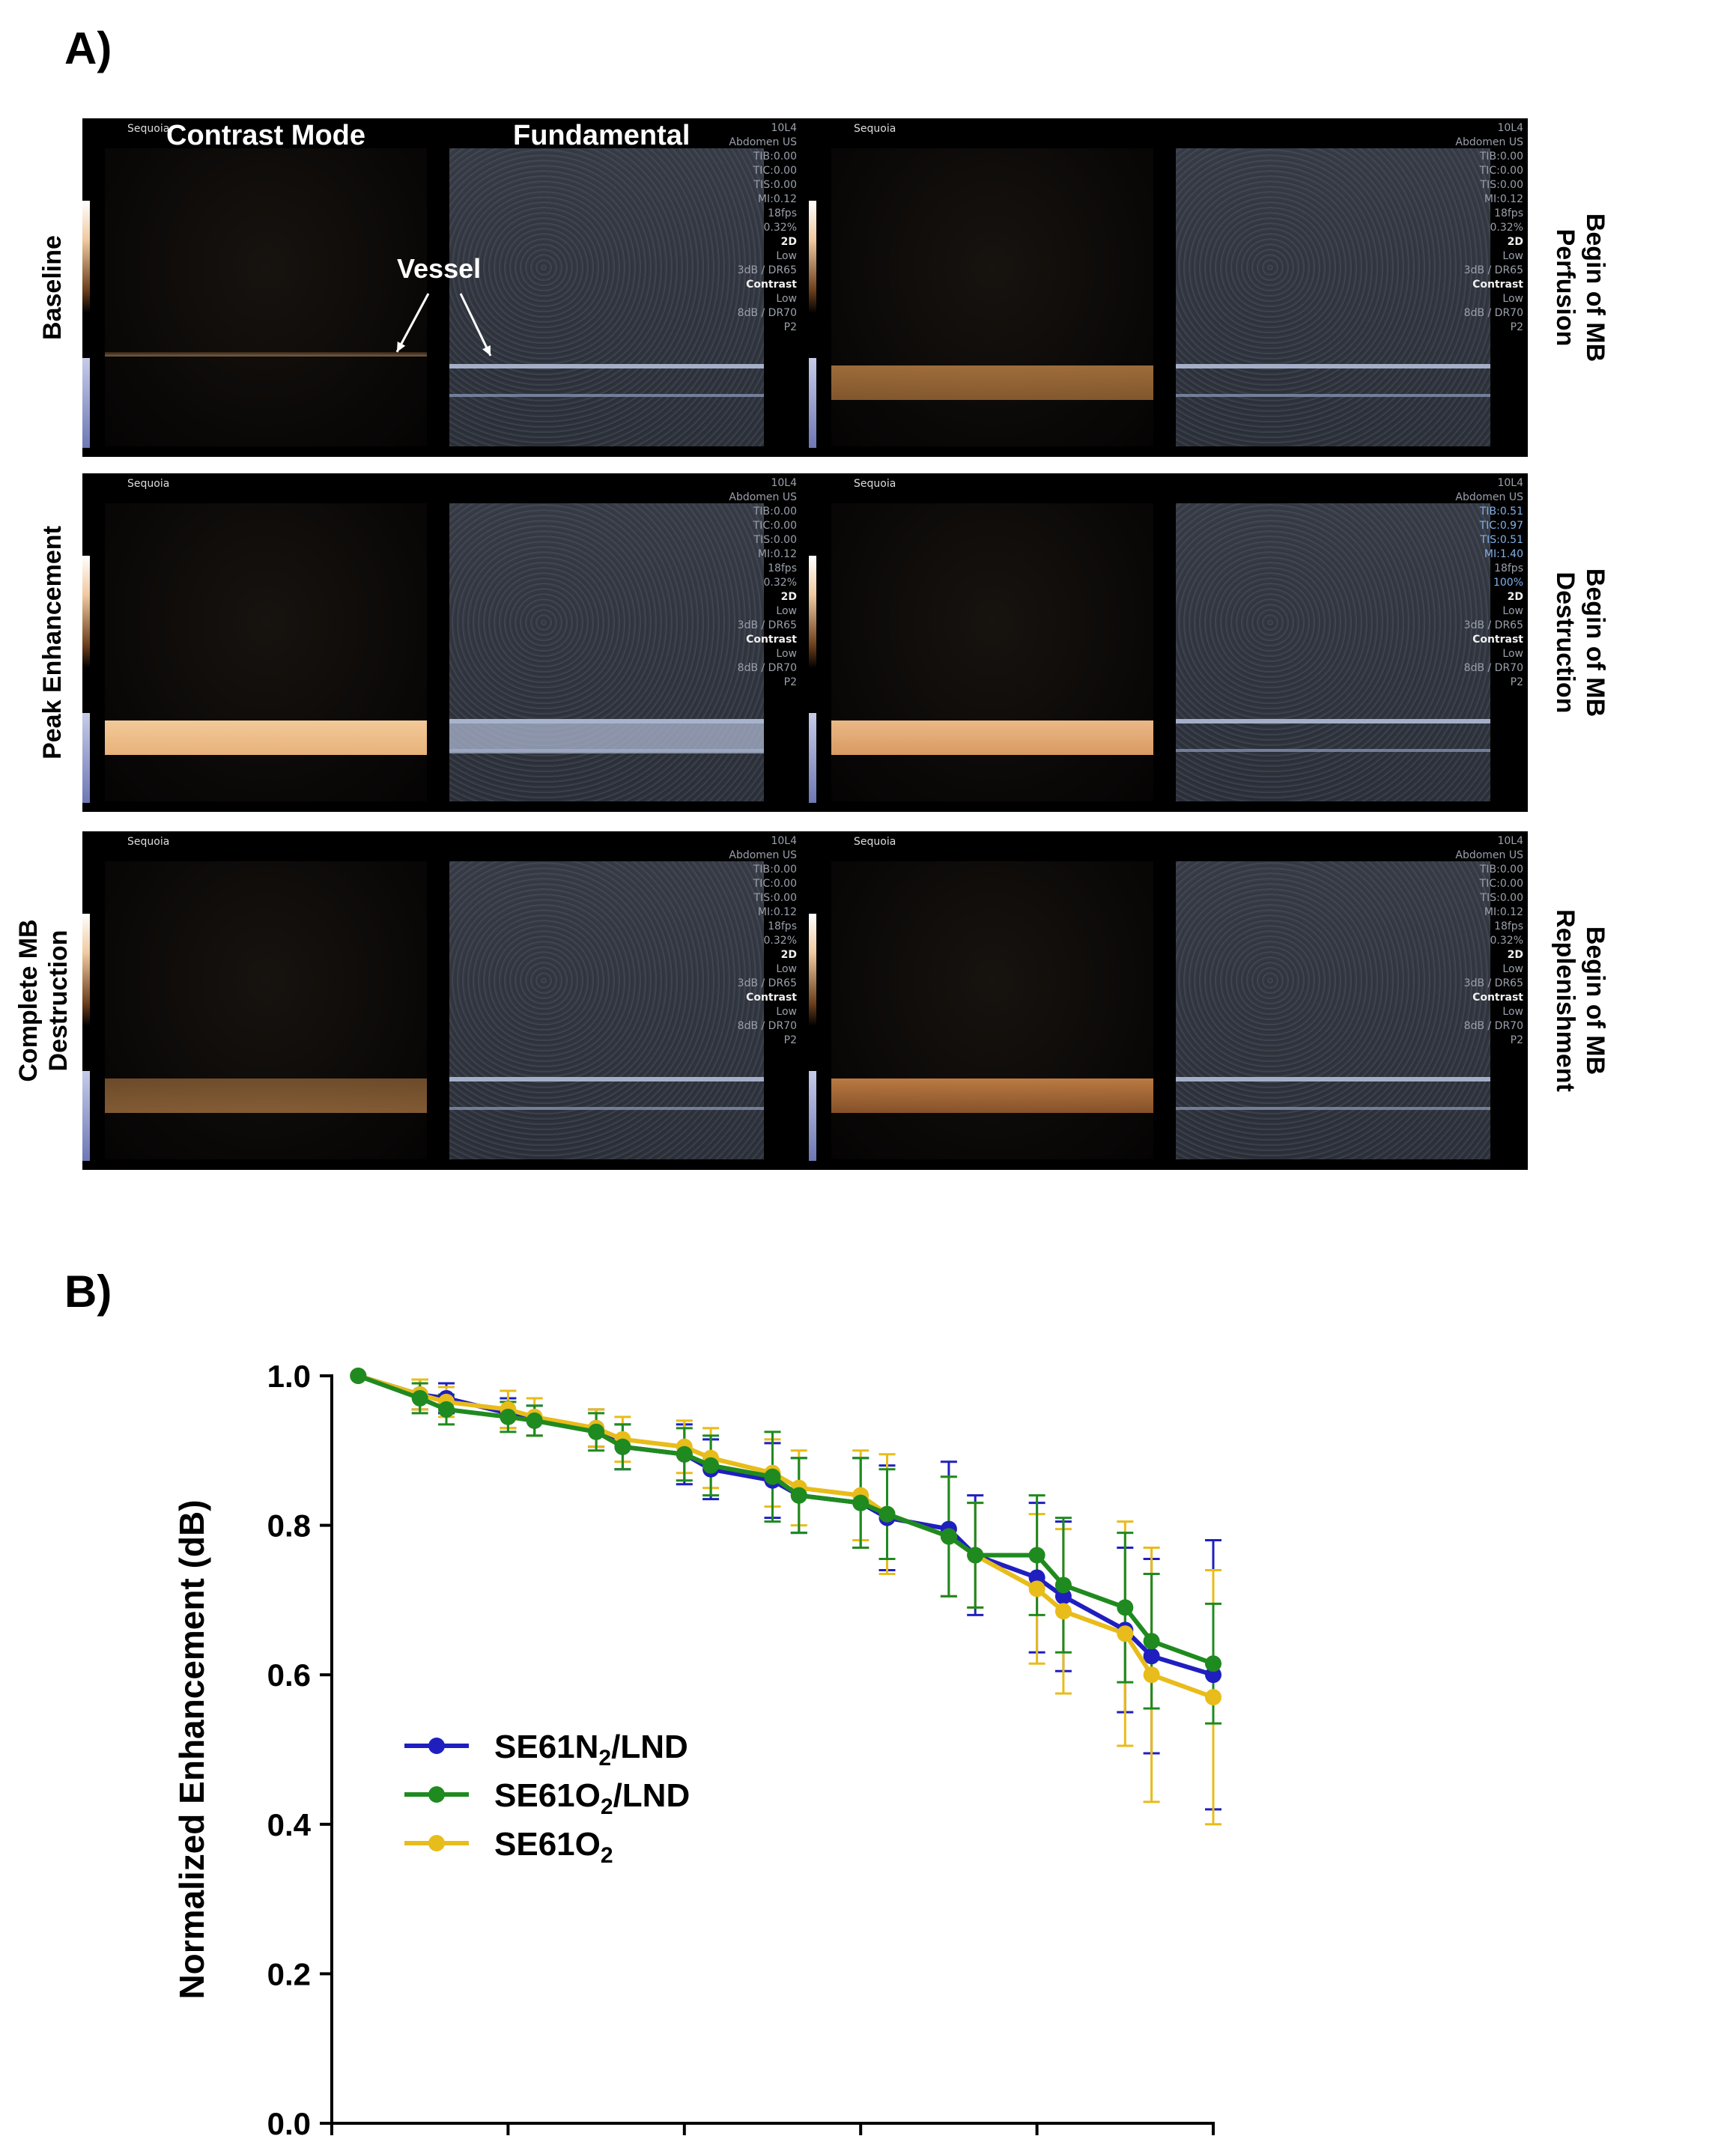  I want to click on row-label-right: Begin of MB Destruction, so click(1580, 642).